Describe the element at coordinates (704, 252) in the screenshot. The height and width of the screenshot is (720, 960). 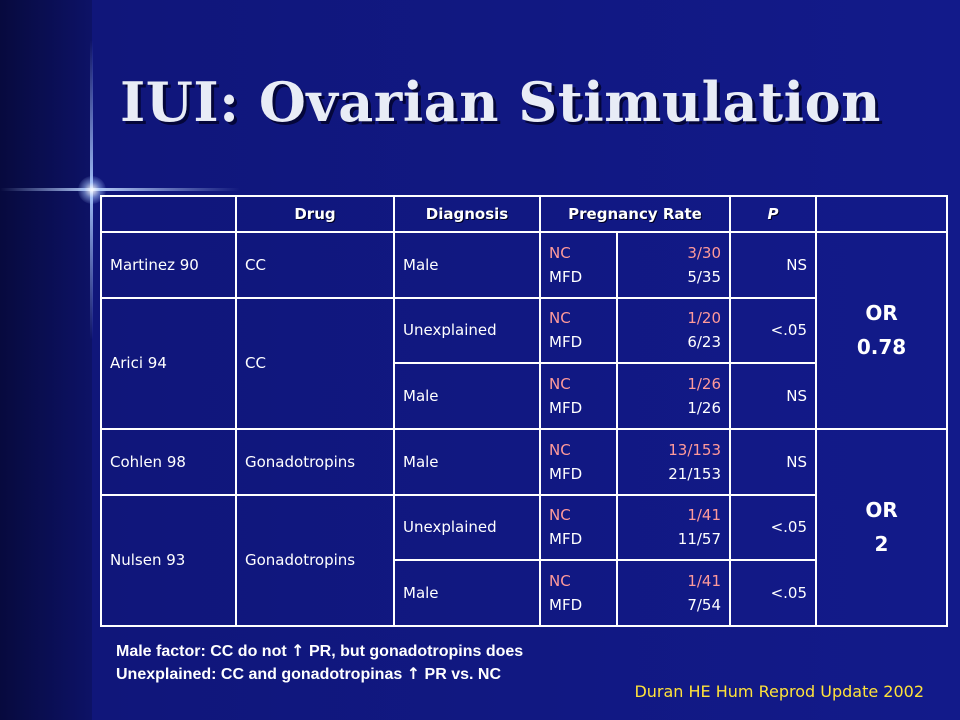
I see `rate-value-nc: 3/30` at that location.